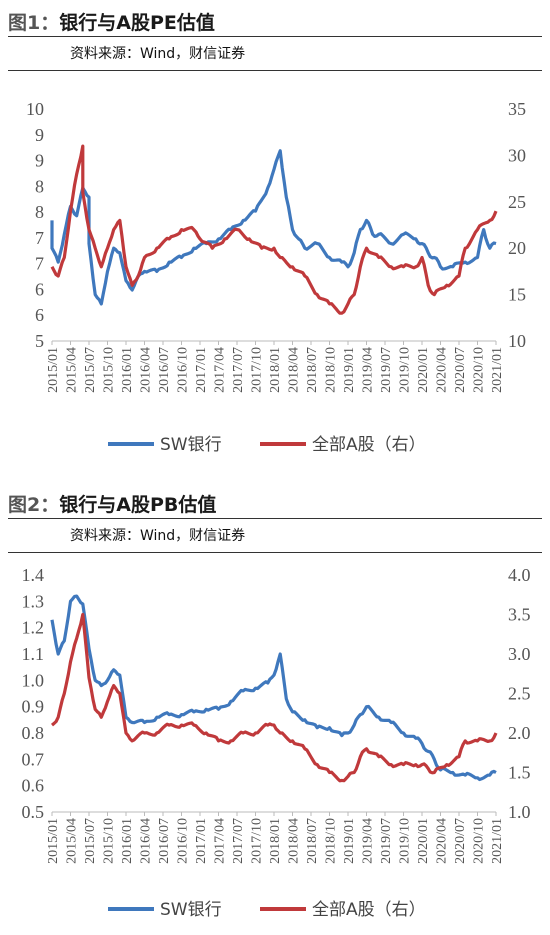 The image size is (550, 935). I want to click on figure-1-title: 图1：银行与A股PE估值, so click(111, 21).